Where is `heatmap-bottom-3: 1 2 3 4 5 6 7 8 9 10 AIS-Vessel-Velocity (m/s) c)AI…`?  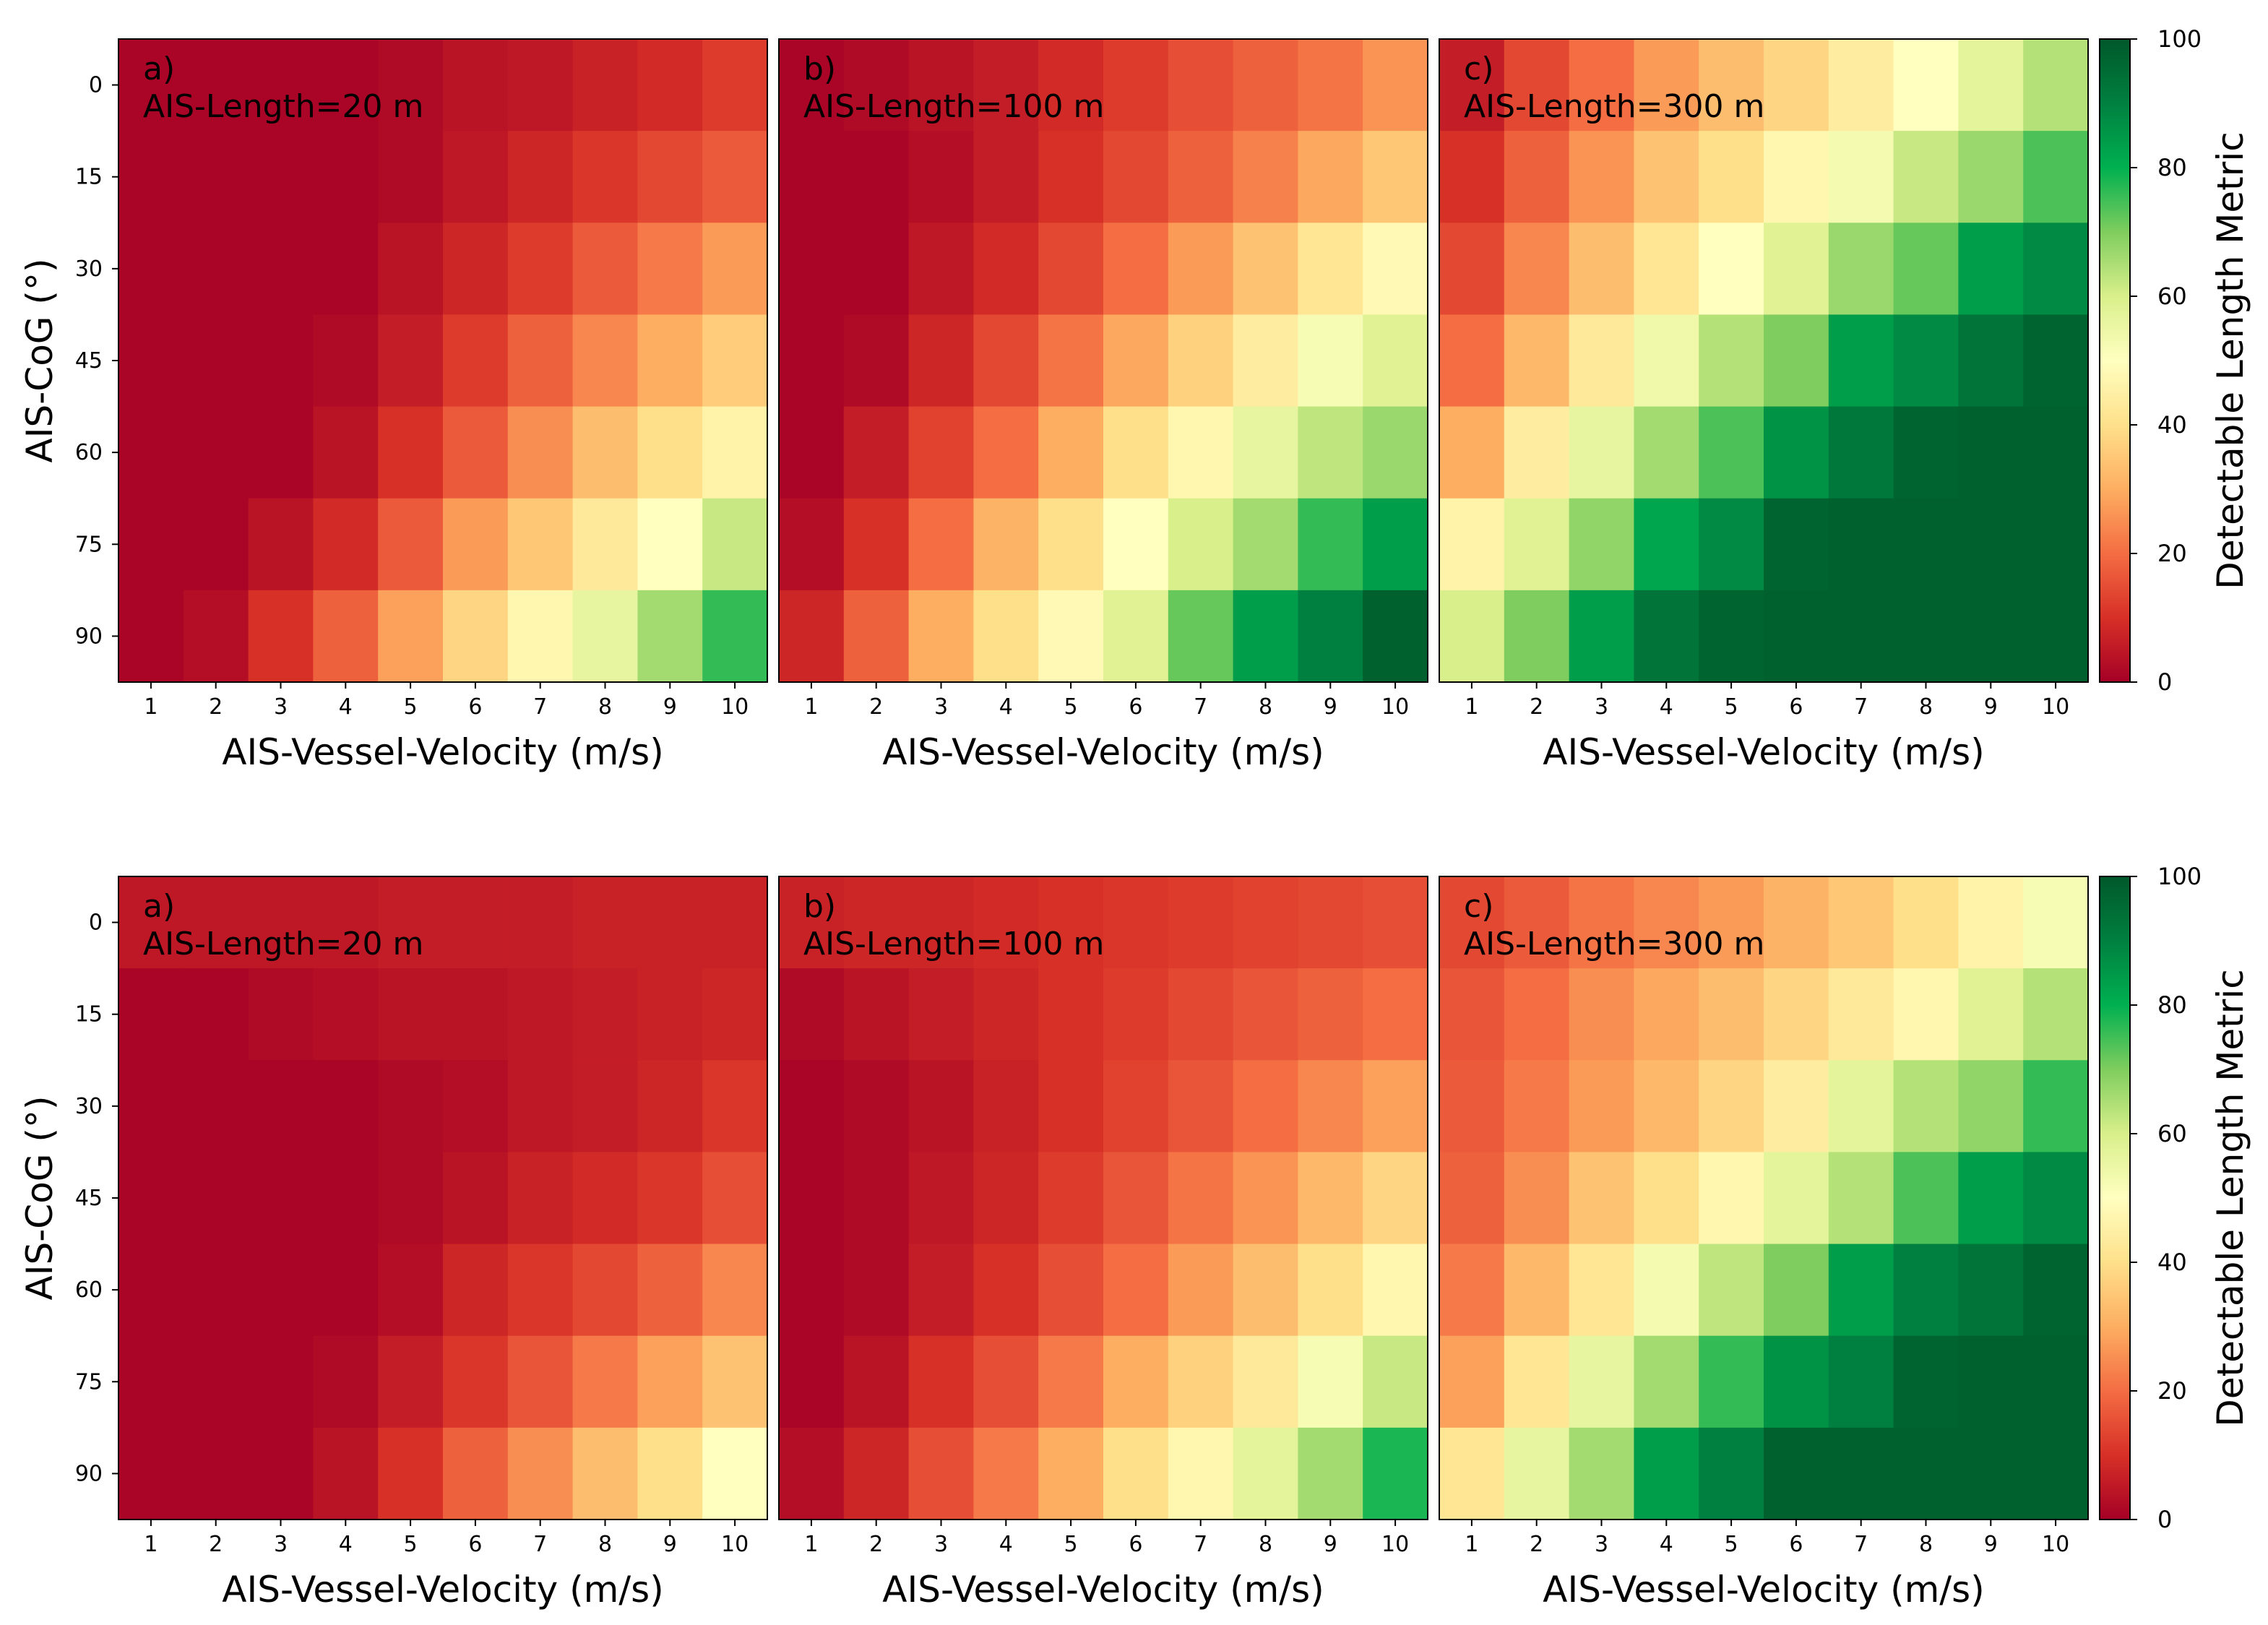
heatmap-bottom-3: 1 2 3 4 5 6 7 8 9 10 AIS-Vessel-Velocity (m/s) c)AI… is located at coordinates (1764, 1243).